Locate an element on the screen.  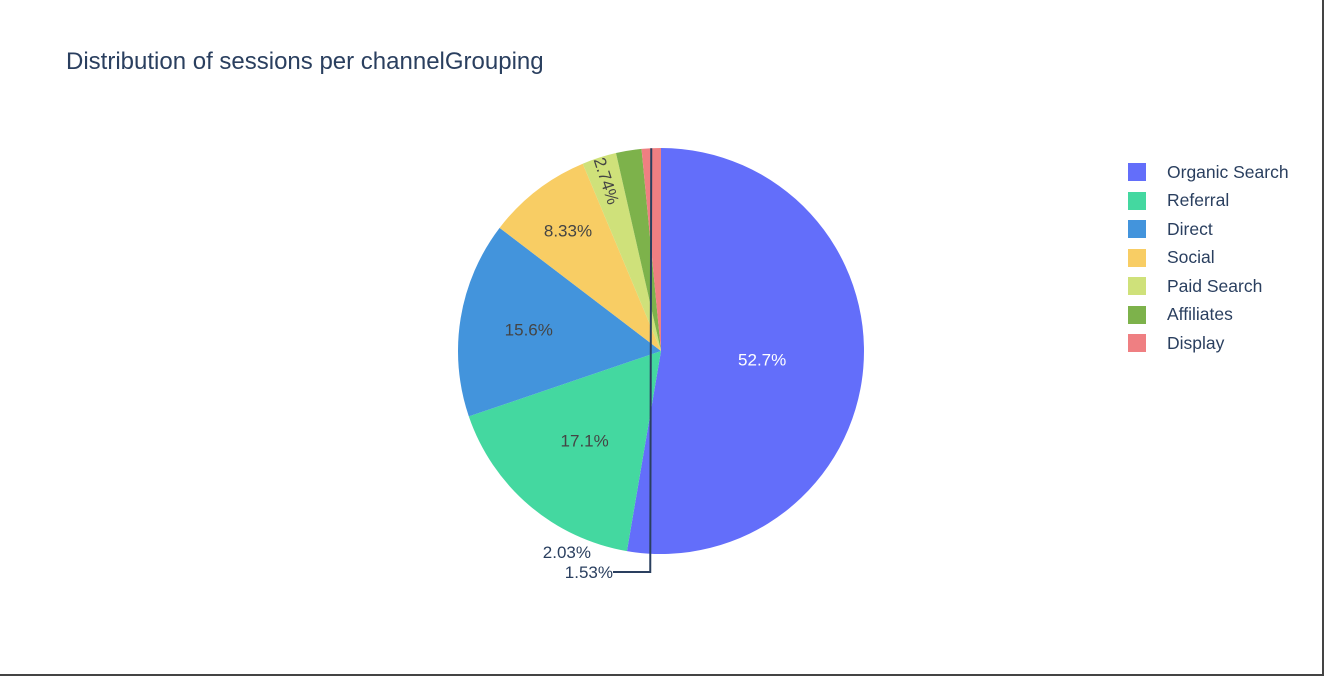
legend-label: Social is located at coordinates (1191, 257).